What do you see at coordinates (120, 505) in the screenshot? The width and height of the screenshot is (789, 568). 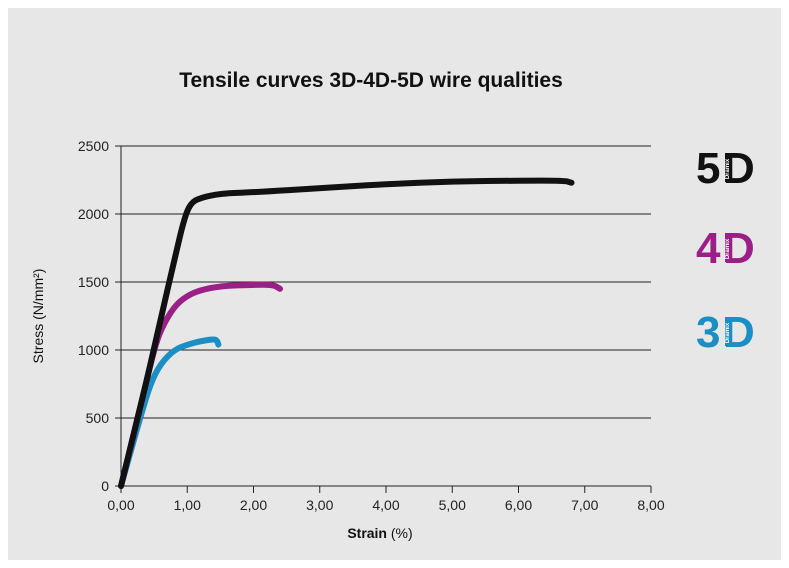 I see `x-tick-label: 0,00` at bounding box center [120, 505].